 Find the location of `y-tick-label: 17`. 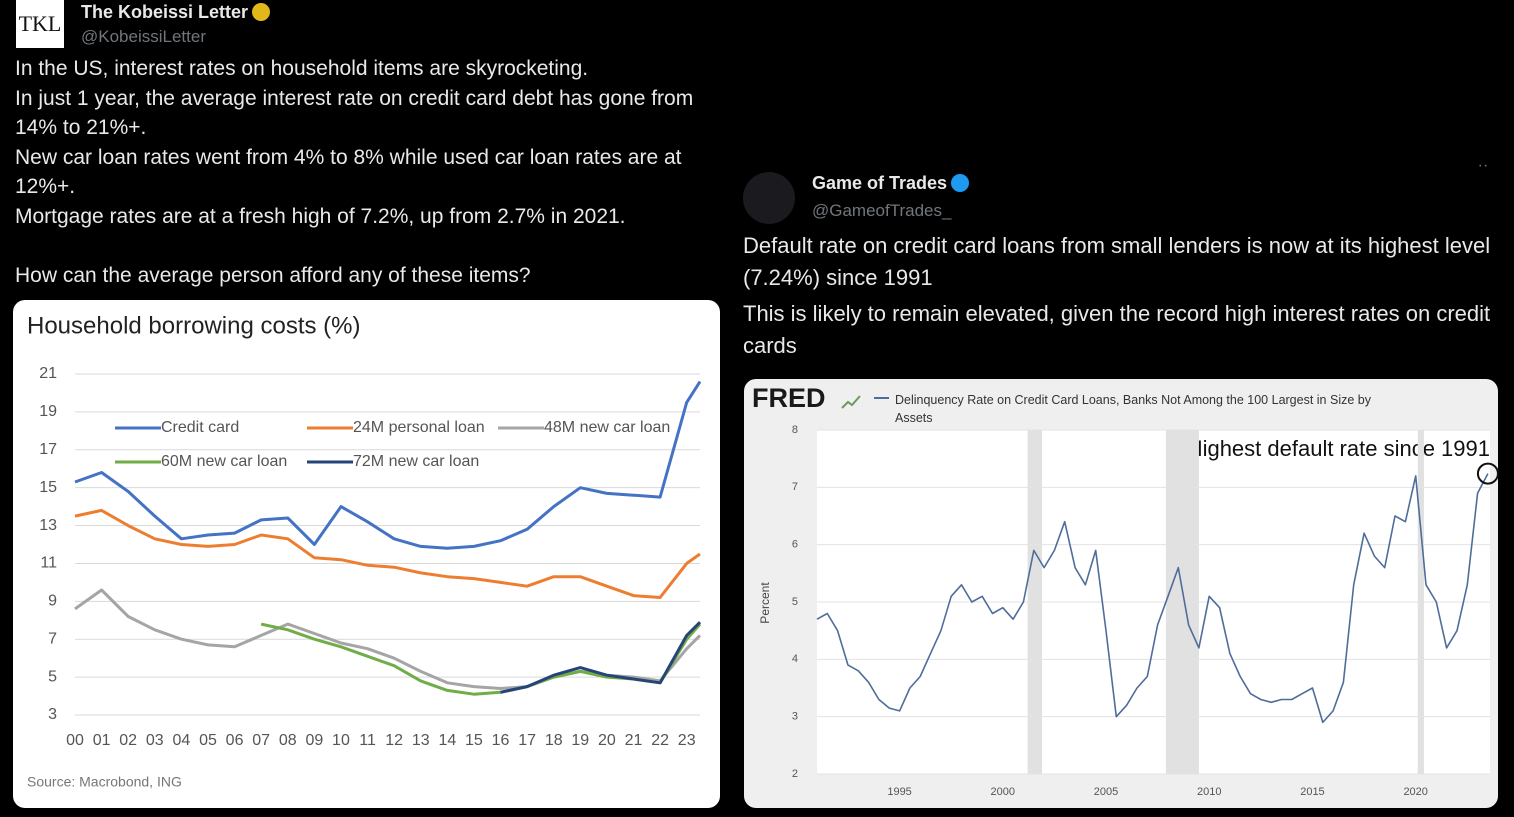

y-tick-label: 17 is located at coordinates (48, 449).